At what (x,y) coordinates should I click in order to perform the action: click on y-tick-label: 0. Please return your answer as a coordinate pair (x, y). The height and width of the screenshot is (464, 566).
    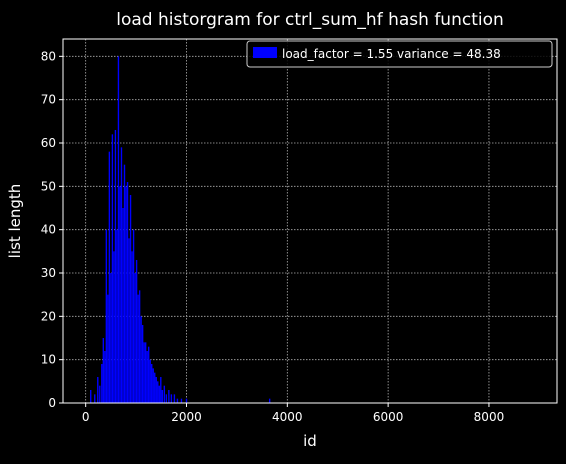
    Looking at the image, I should click on (52, 403).